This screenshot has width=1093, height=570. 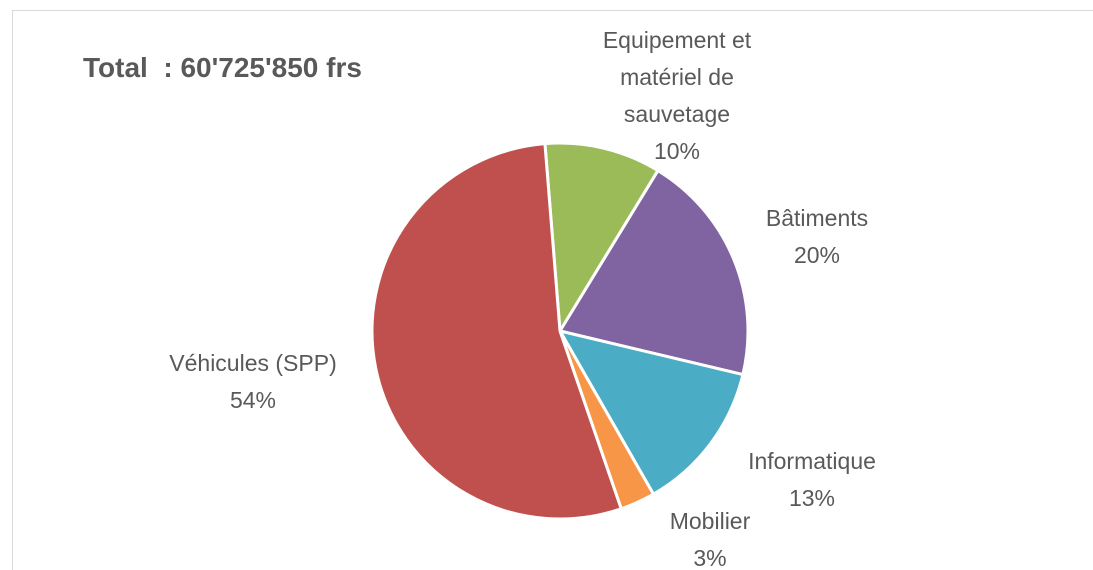 What do you see at coordinates (222, 67) in the screenshot?
I see `chart-title: Total : 60'725'850 frs` at bounding box center [222, 67].